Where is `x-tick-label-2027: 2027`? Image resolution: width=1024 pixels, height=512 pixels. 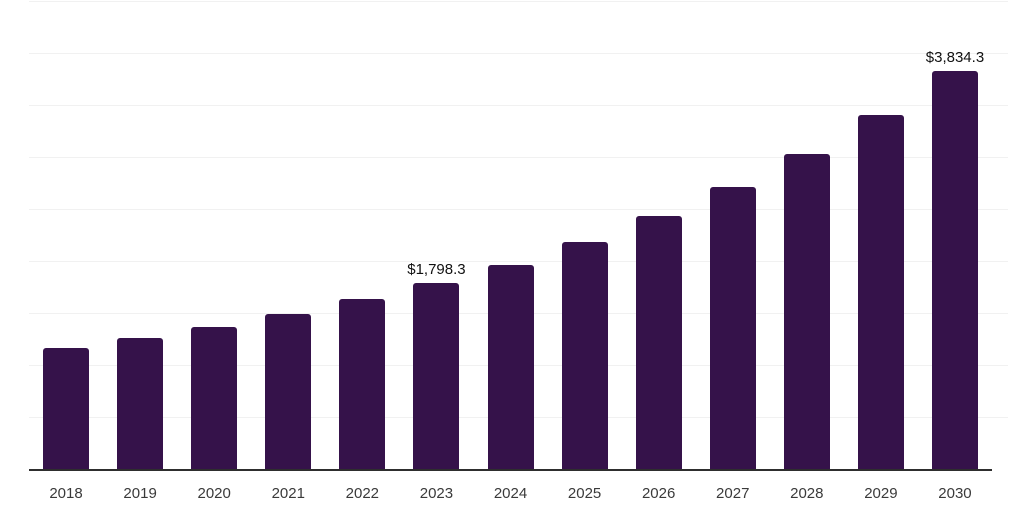 x-tick-label-2027: 2027 is located at coordinates (733, 493).